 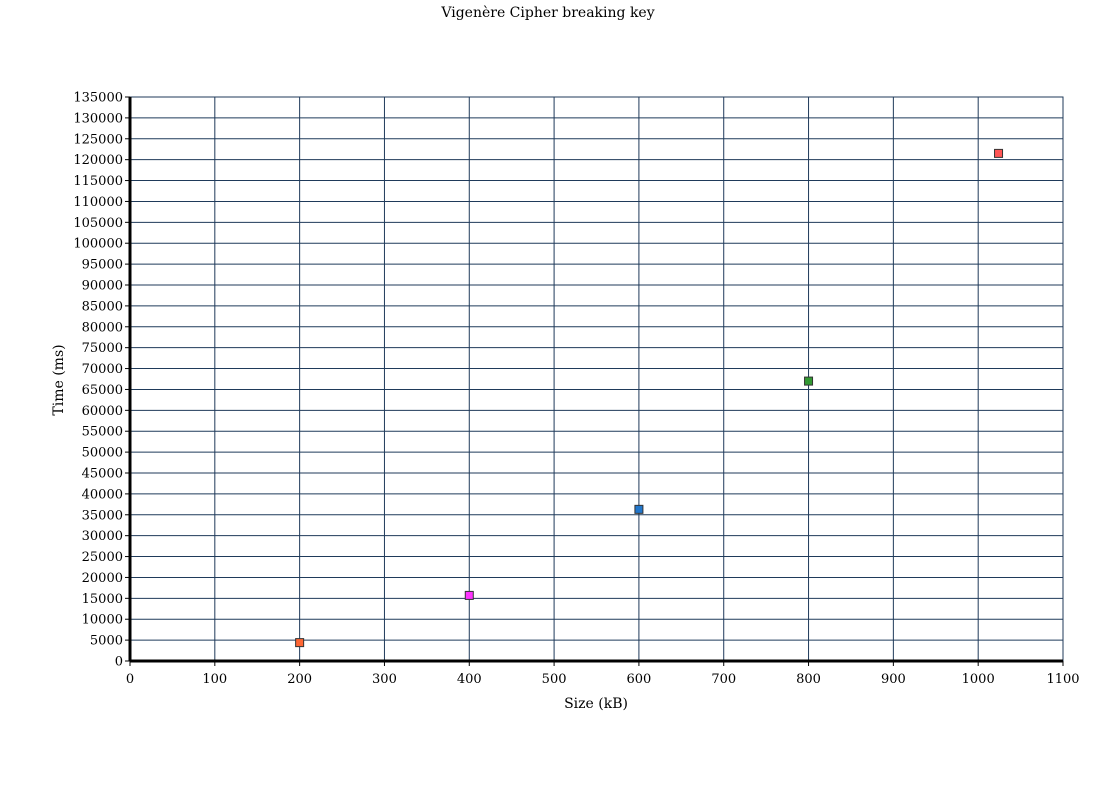 I want to click on y-tick-label: 75000, so click(x=102, y=348).